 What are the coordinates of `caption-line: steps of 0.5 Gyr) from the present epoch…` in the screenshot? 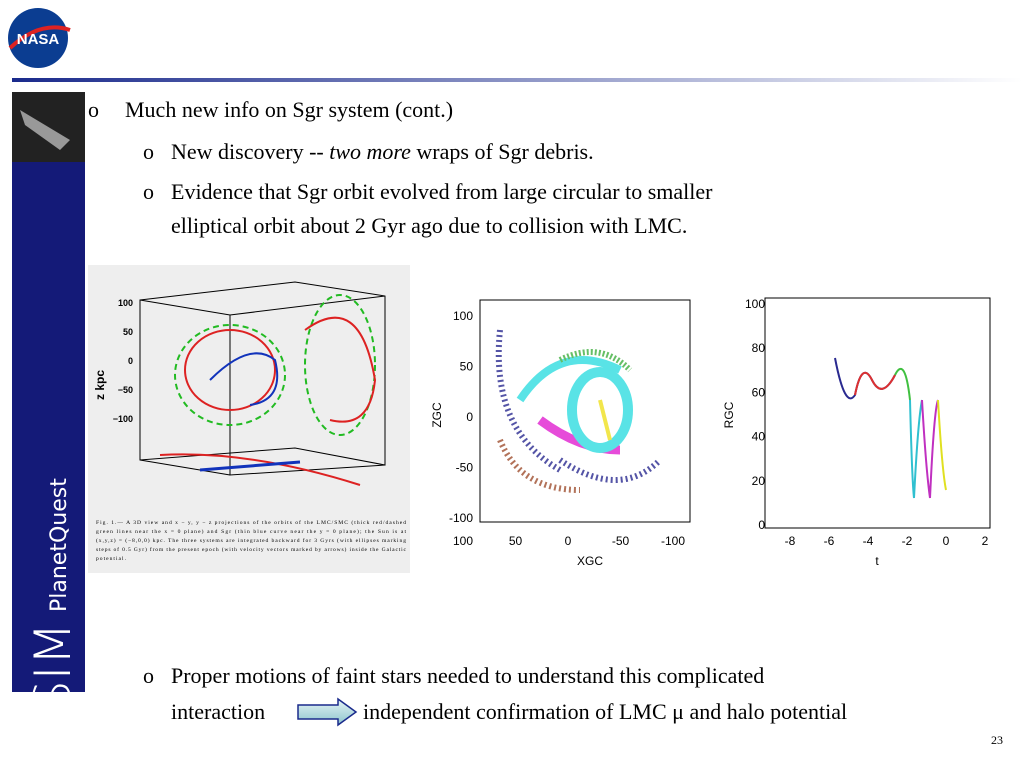 It's located at (251, 549).